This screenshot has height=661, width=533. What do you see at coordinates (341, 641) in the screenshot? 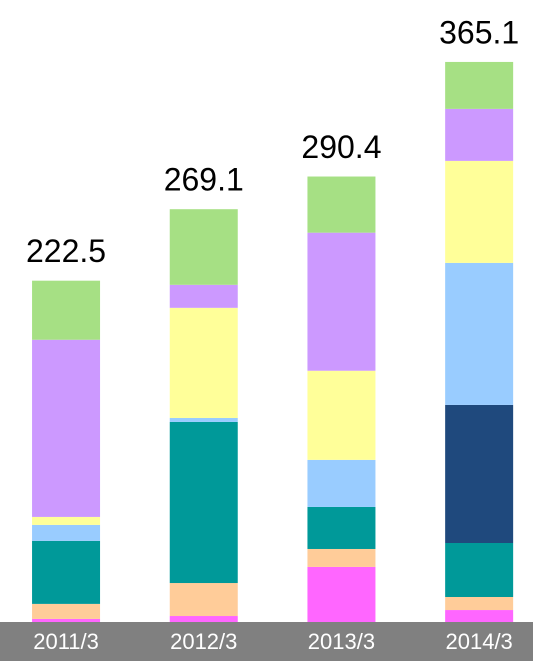
I see `x-tick-label: 2013/3` at bounding box center [341, 641].